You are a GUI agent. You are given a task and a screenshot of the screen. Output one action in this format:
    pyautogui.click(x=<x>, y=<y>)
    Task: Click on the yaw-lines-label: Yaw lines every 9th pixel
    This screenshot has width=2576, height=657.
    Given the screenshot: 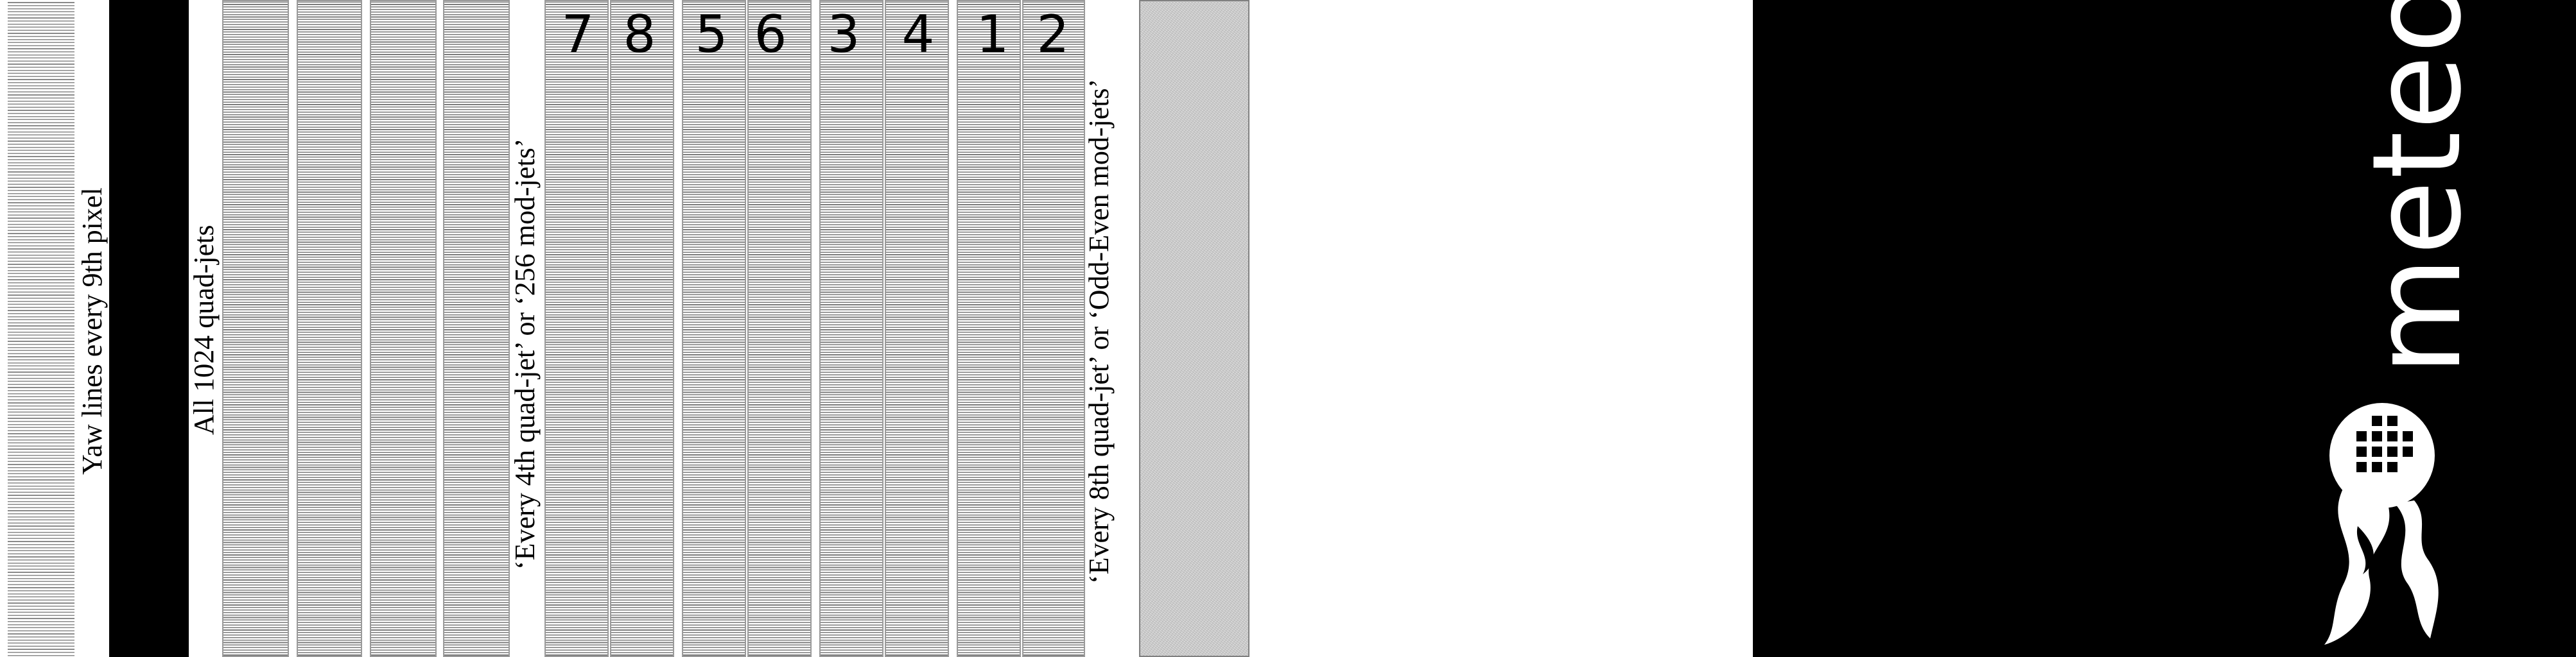 What is the action you would take?
    pyautogui.click(x=92, y=331)
    